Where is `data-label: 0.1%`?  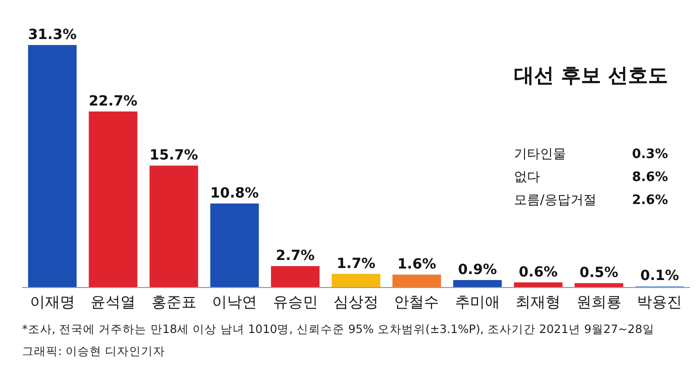
data-label: 0.1% is located at coordinates (660, 276).